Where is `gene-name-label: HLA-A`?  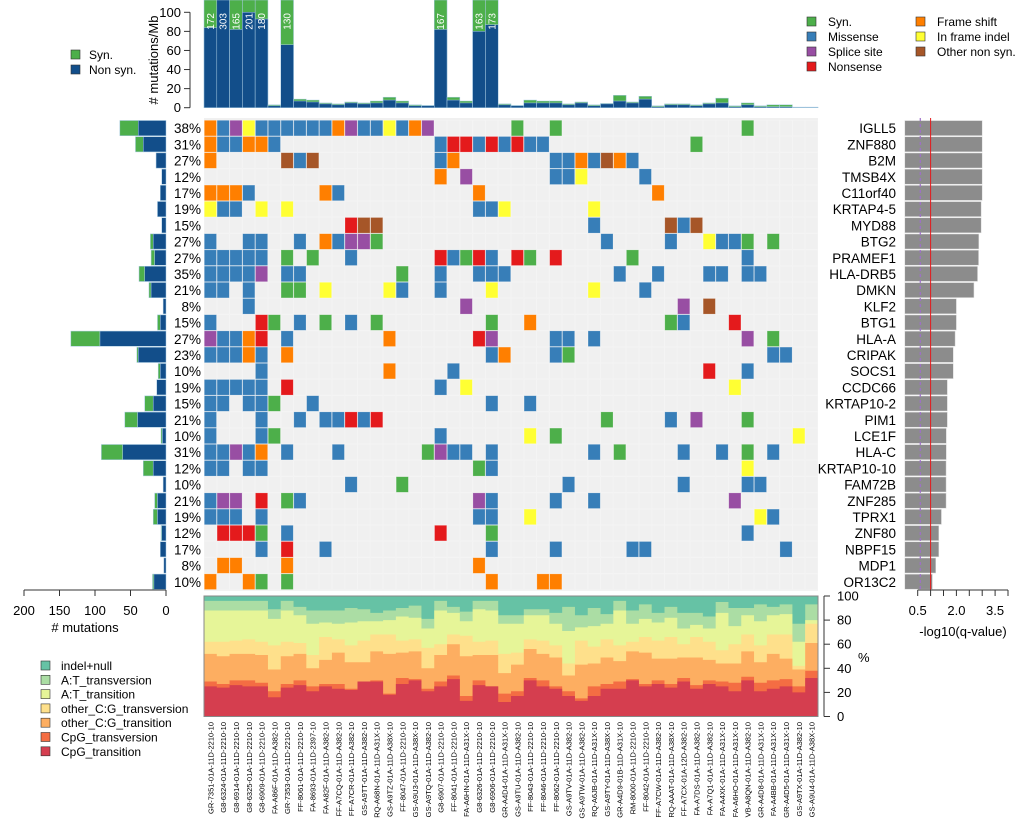
gene-name-label: HLA-A is located at coordinates (876, 339).